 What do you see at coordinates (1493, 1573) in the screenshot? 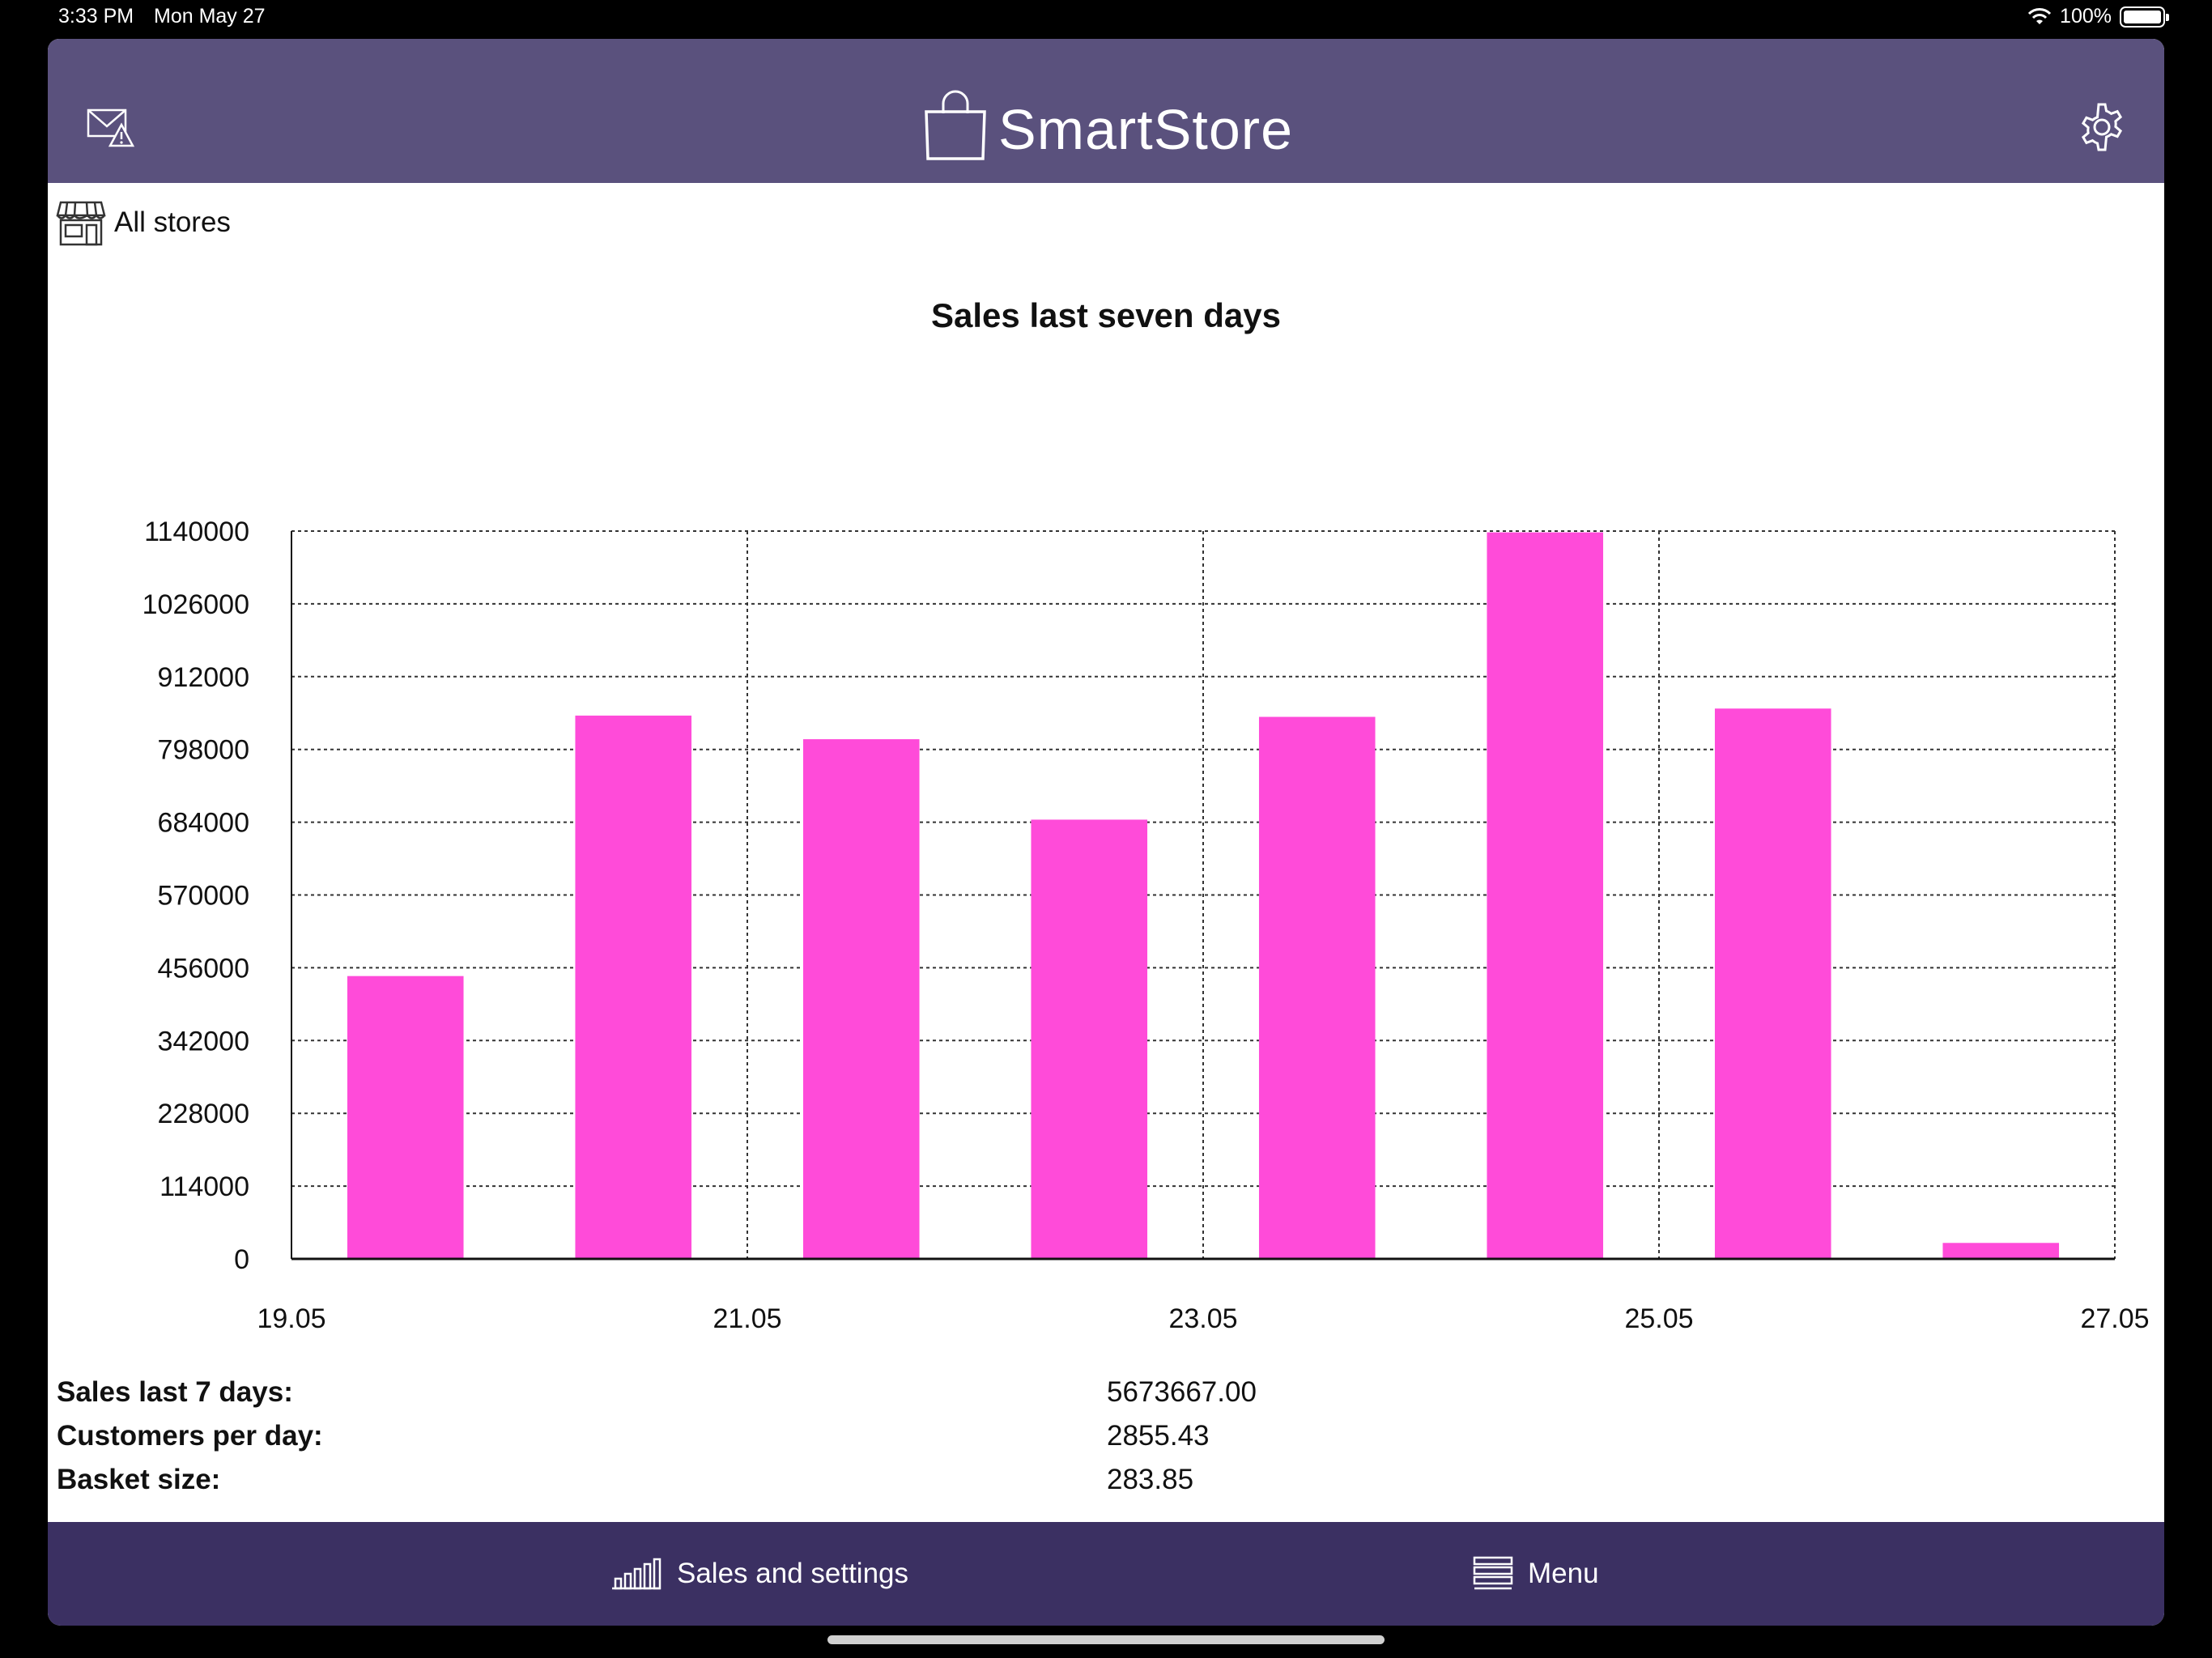
I see `menu-icon` at bounding box center [1493, 1573].